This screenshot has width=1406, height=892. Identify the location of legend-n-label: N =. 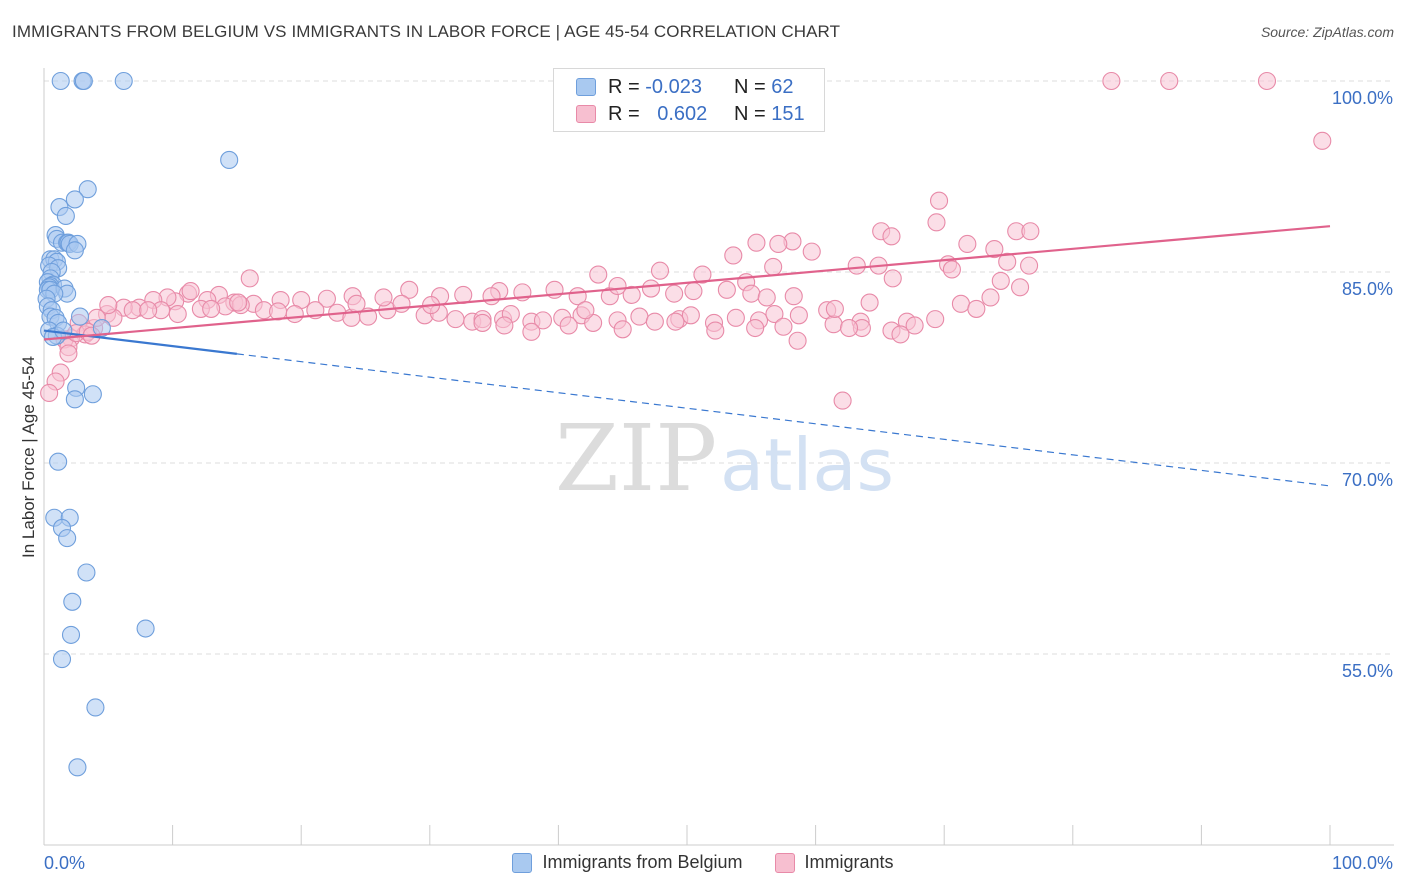
(750, 113).